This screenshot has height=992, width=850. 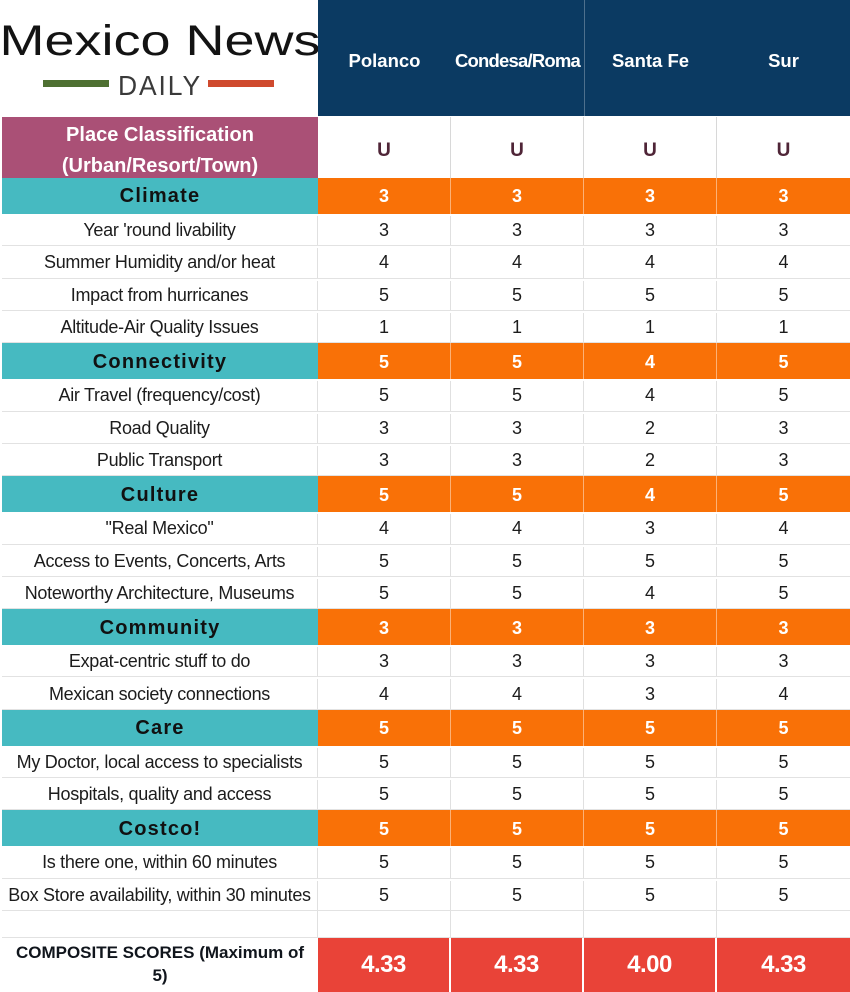 What do you see at coordinates (160, 85) in the screenshot?
I see `svg-text: DAILY` at bounding box center [160, 85].